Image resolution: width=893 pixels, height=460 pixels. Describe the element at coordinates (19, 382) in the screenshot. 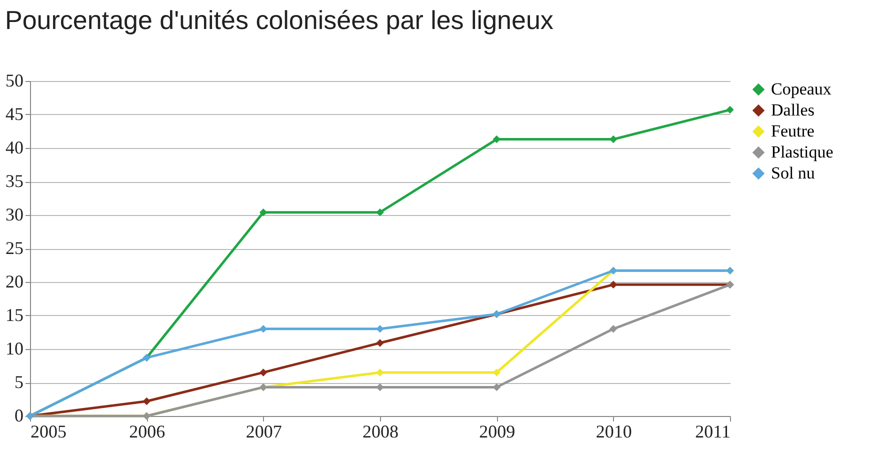

I see `y-tick-label: 5` at that location.